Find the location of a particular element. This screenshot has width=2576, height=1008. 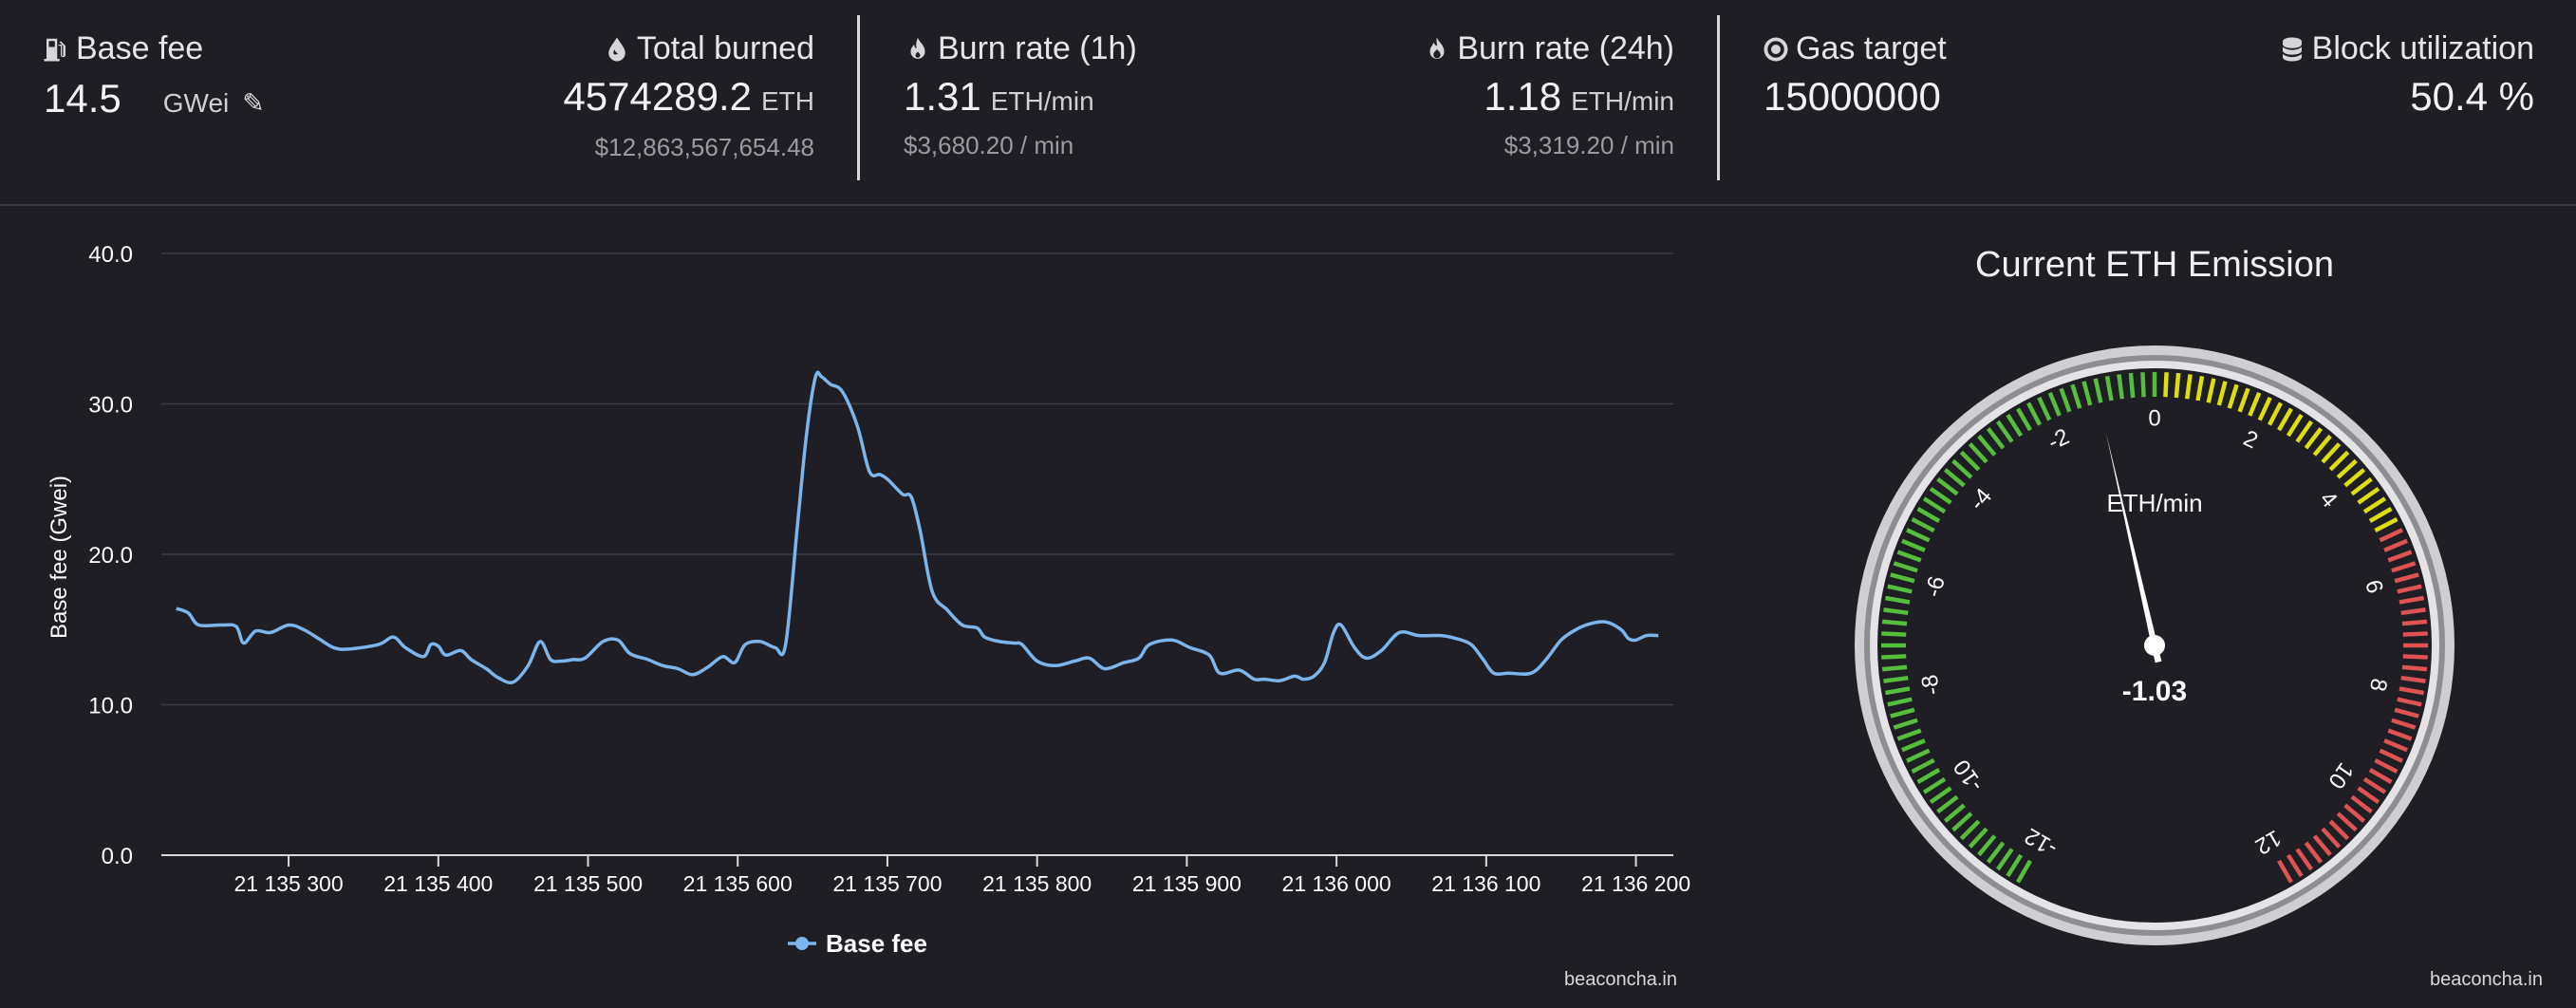

y-axis: 0.0 10.0 20.0 30.0 40.0 is located at coordinates (110, 555).